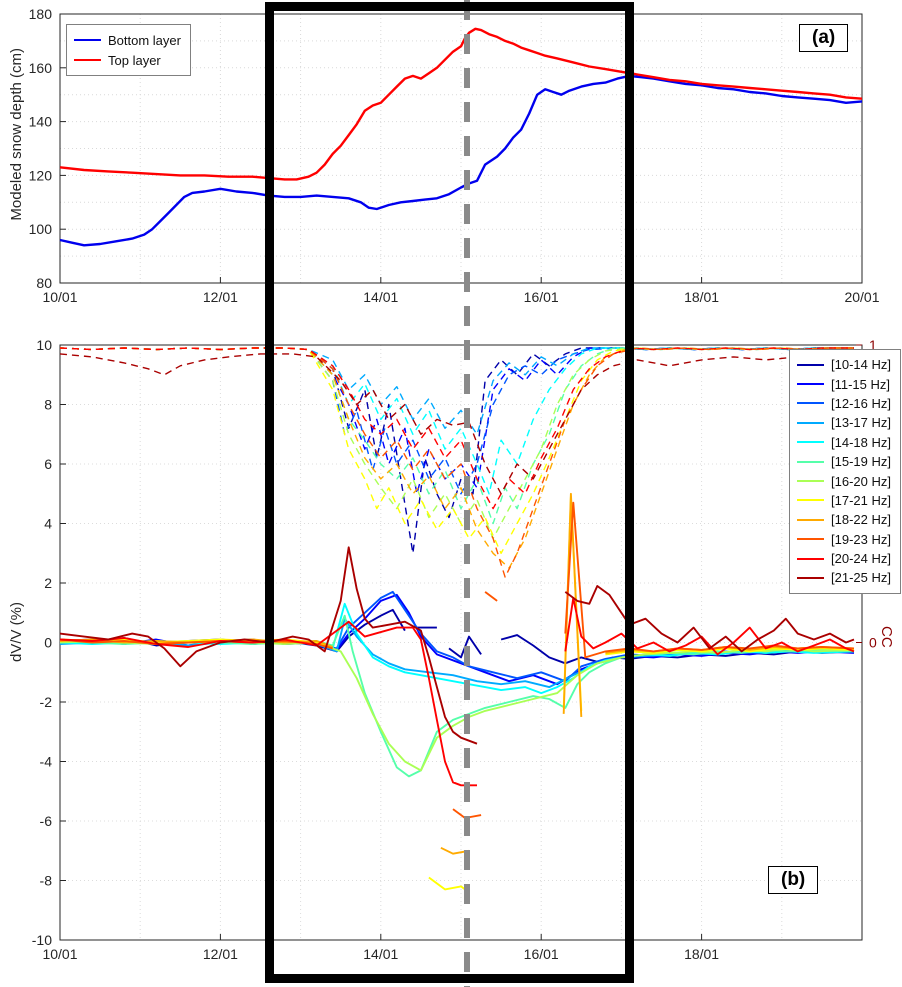 This screenshot has height=987, width=902. Describe the element at coordinates (46, 762) in the screenshot. I see `svg-text: -4` at that location.